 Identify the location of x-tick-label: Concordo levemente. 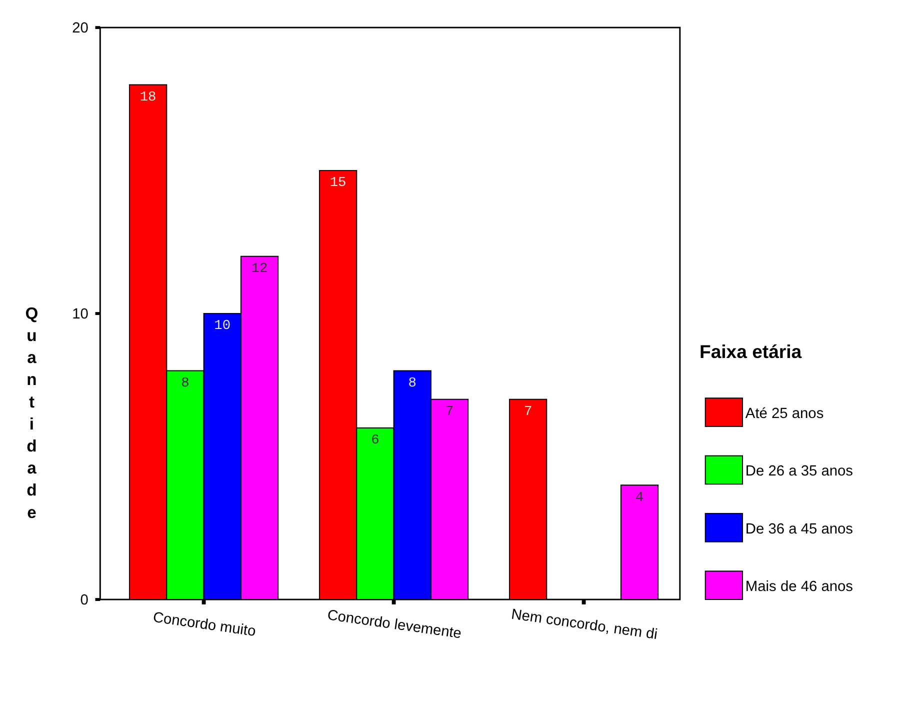
(394, 625).